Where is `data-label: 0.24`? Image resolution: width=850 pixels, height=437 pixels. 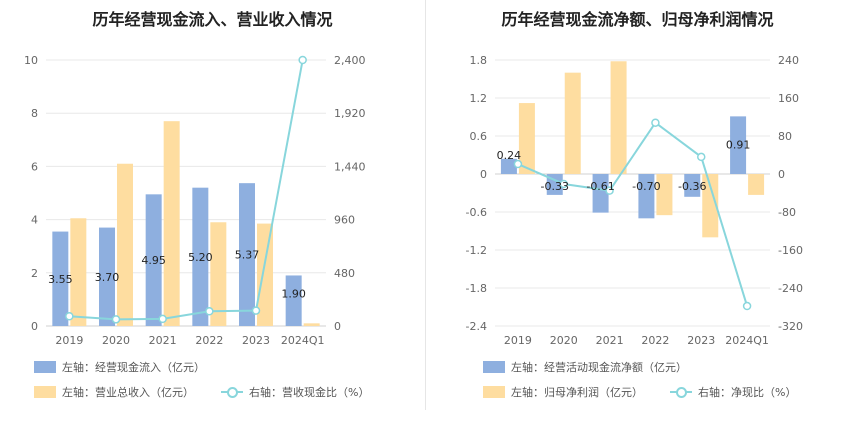
data-label: 0.24 is located at coordinates (509, 155).